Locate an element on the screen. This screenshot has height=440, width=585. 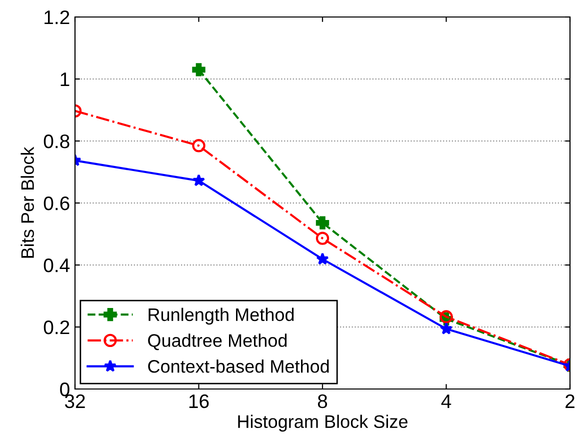
legend-label: Quadtree Method is located at coordinates (217, 342).